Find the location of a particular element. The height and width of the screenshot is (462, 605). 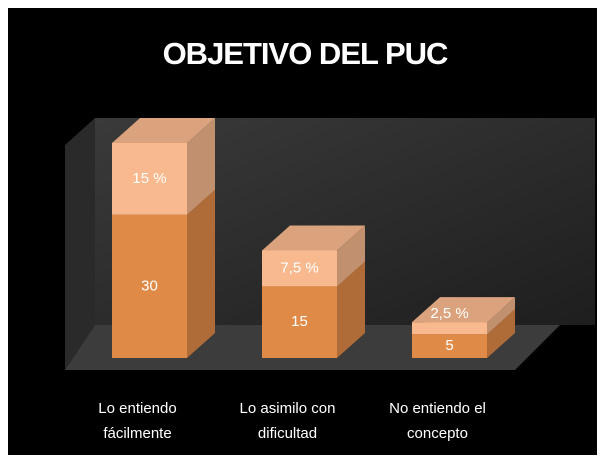

chart-title: OBJETIVO DEL PUC is located at coordinates (305, 53).